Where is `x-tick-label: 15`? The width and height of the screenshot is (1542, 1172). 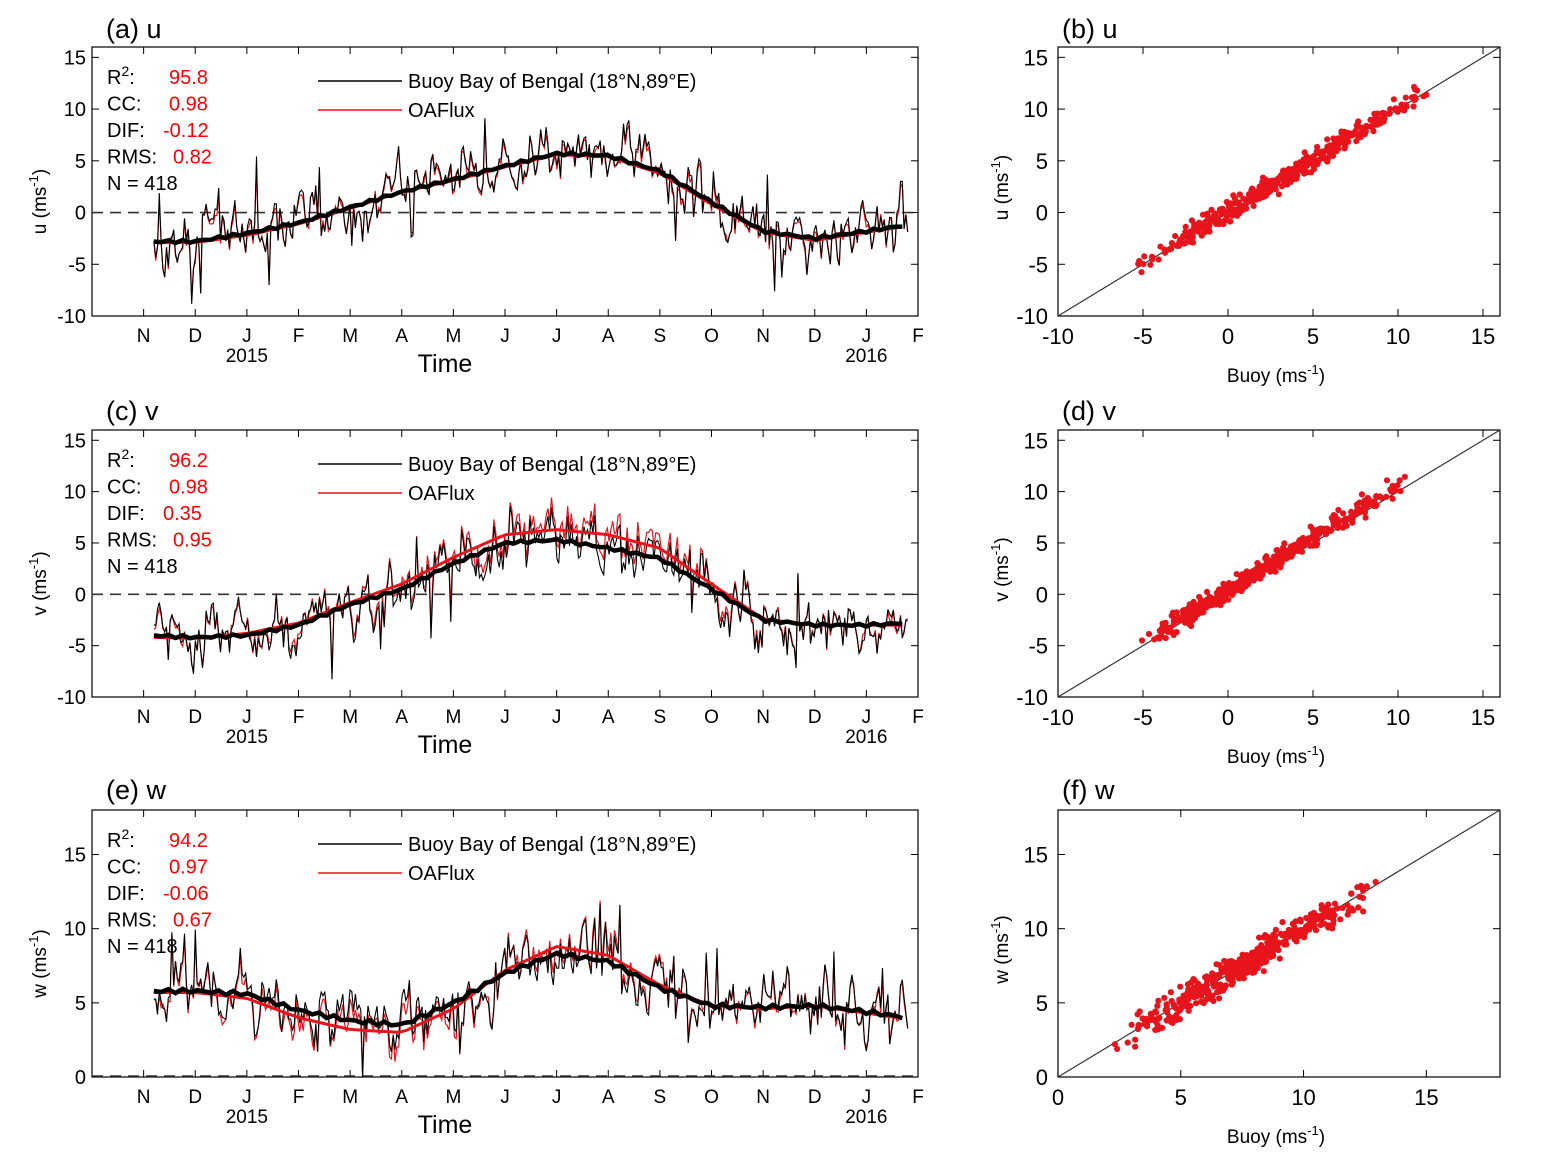
x-tick-label: 15 is located at coordinates (1483, 717).